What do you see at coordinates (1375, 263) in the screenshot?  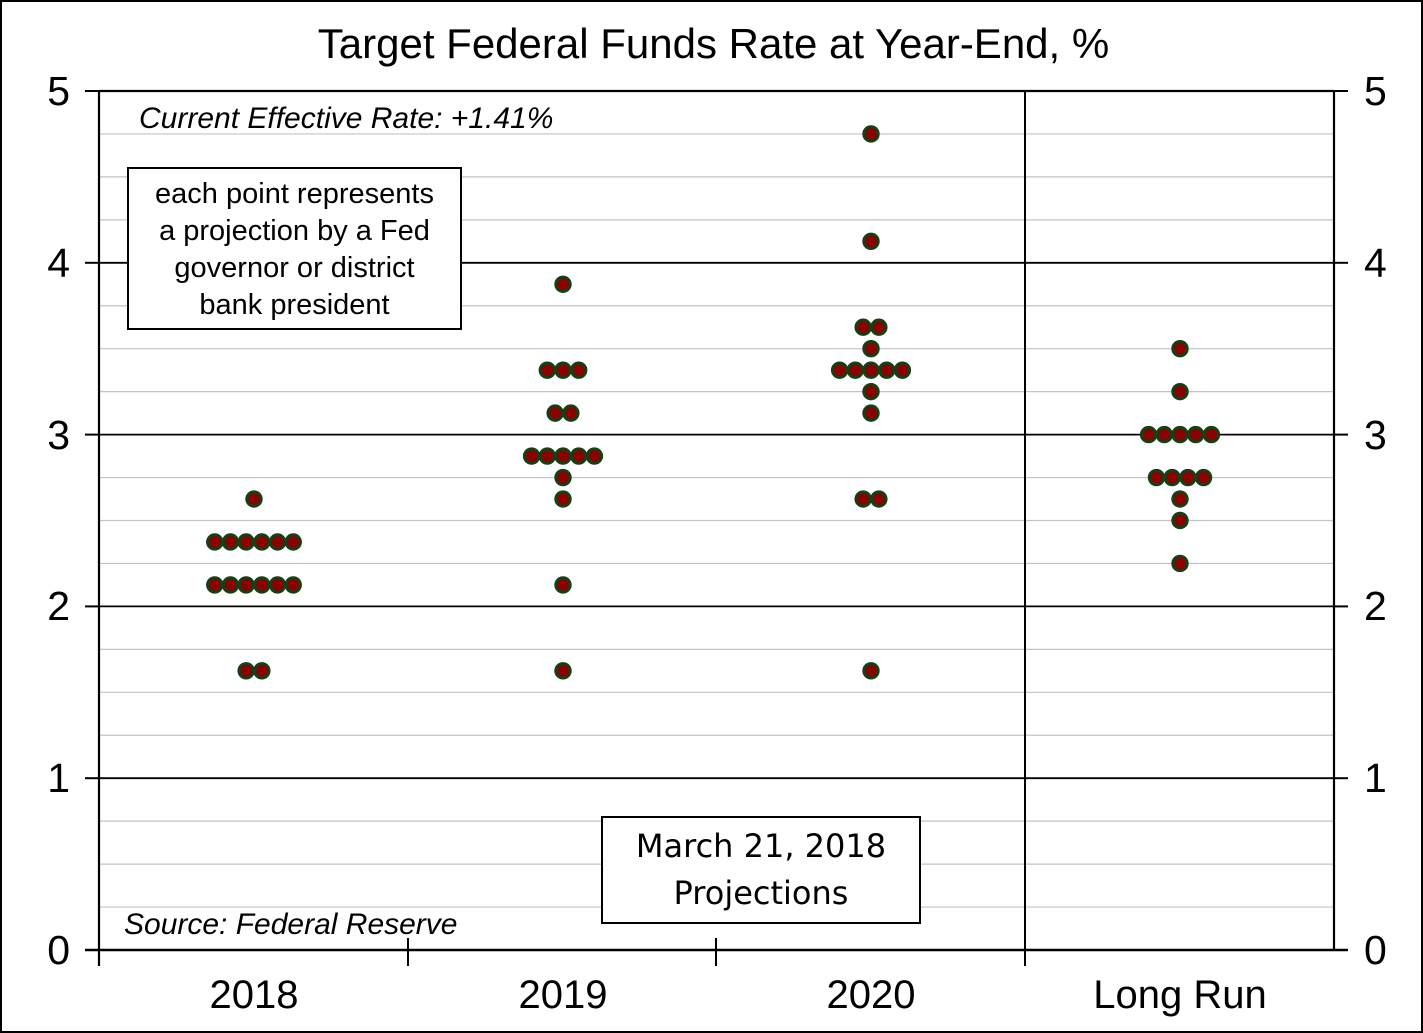 I see `y-axis-label-right-4: 4` at bounding box center [1375, 263].